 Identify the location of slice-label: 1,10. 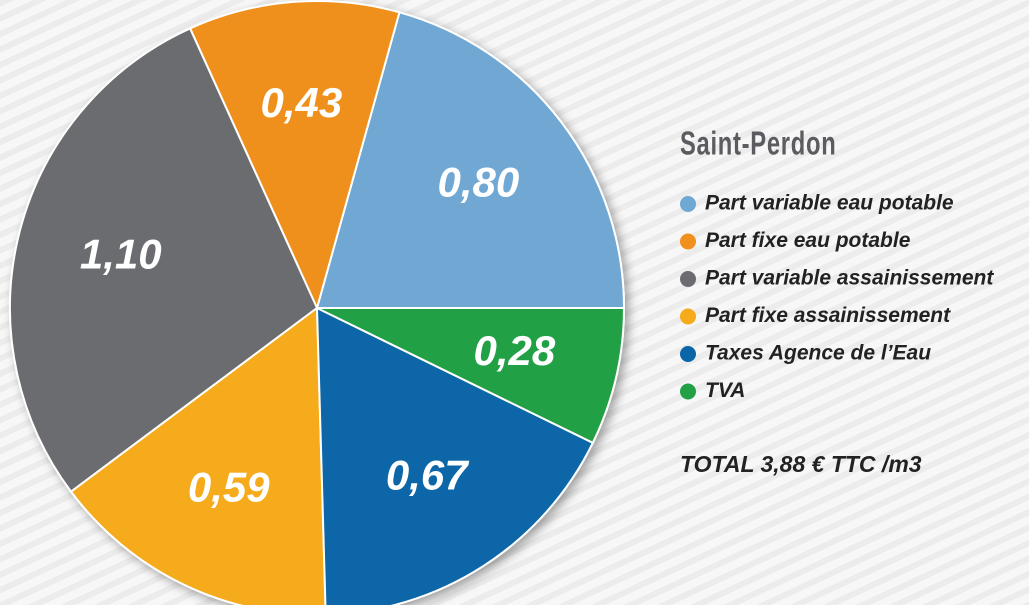
(121, 254).